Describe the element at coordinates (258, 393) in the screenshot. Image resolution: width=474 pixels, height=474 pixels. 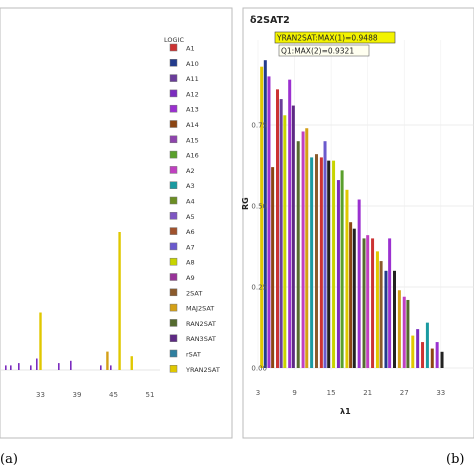
I see `x-tick-label: 3` at that location.